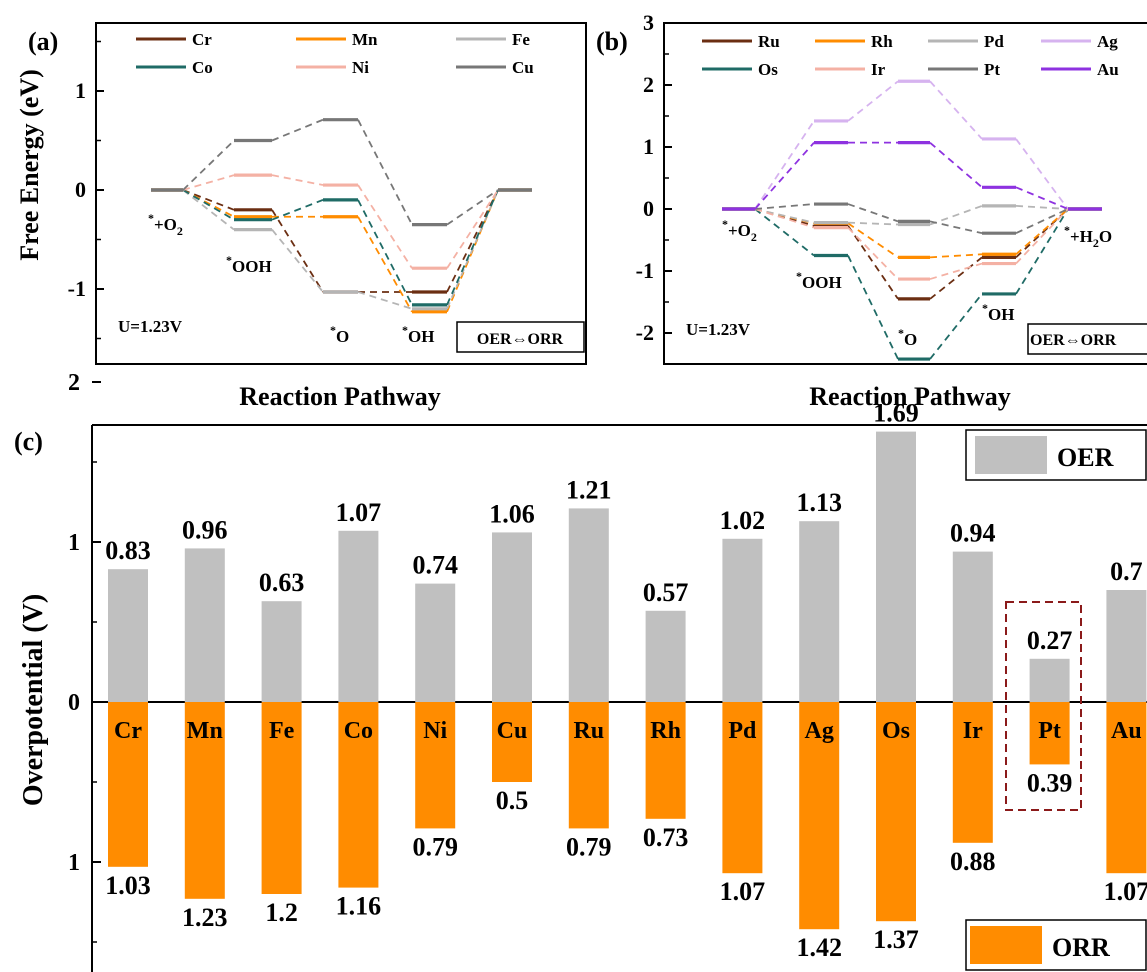 The height and width of the screenshot is (972, 1147). What do you see at coordinates (973, 533) in the screenshot?
I see `oer-value-Ir: 0.94` at bounding box center [973, 533].